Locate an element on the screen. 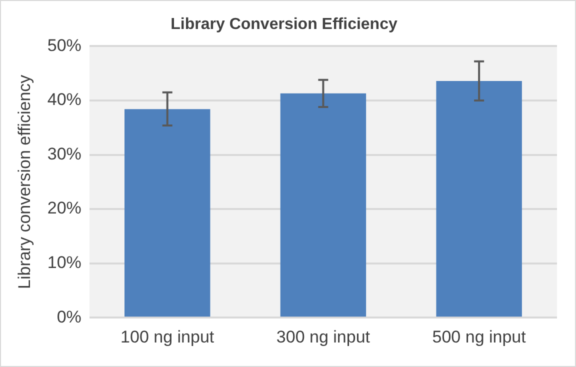 The width and height of the screenshot is (576, 367). y-tick-label: 0% is located at coordinates (69, 316).